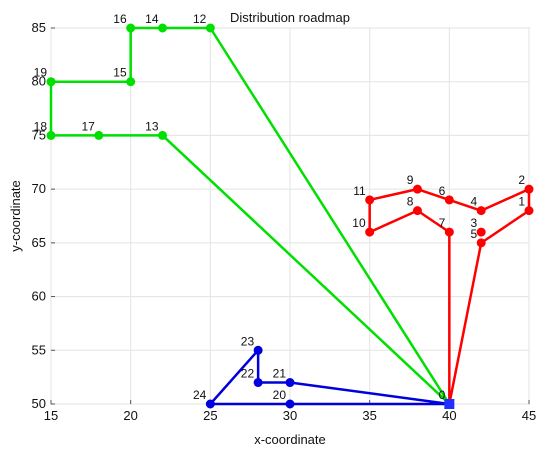 Image resolution: width=550 pixels, height=464 pixels. Describe the element at coordinates (152, 126) in the screenshot. I see `node-label: 13` at that location.